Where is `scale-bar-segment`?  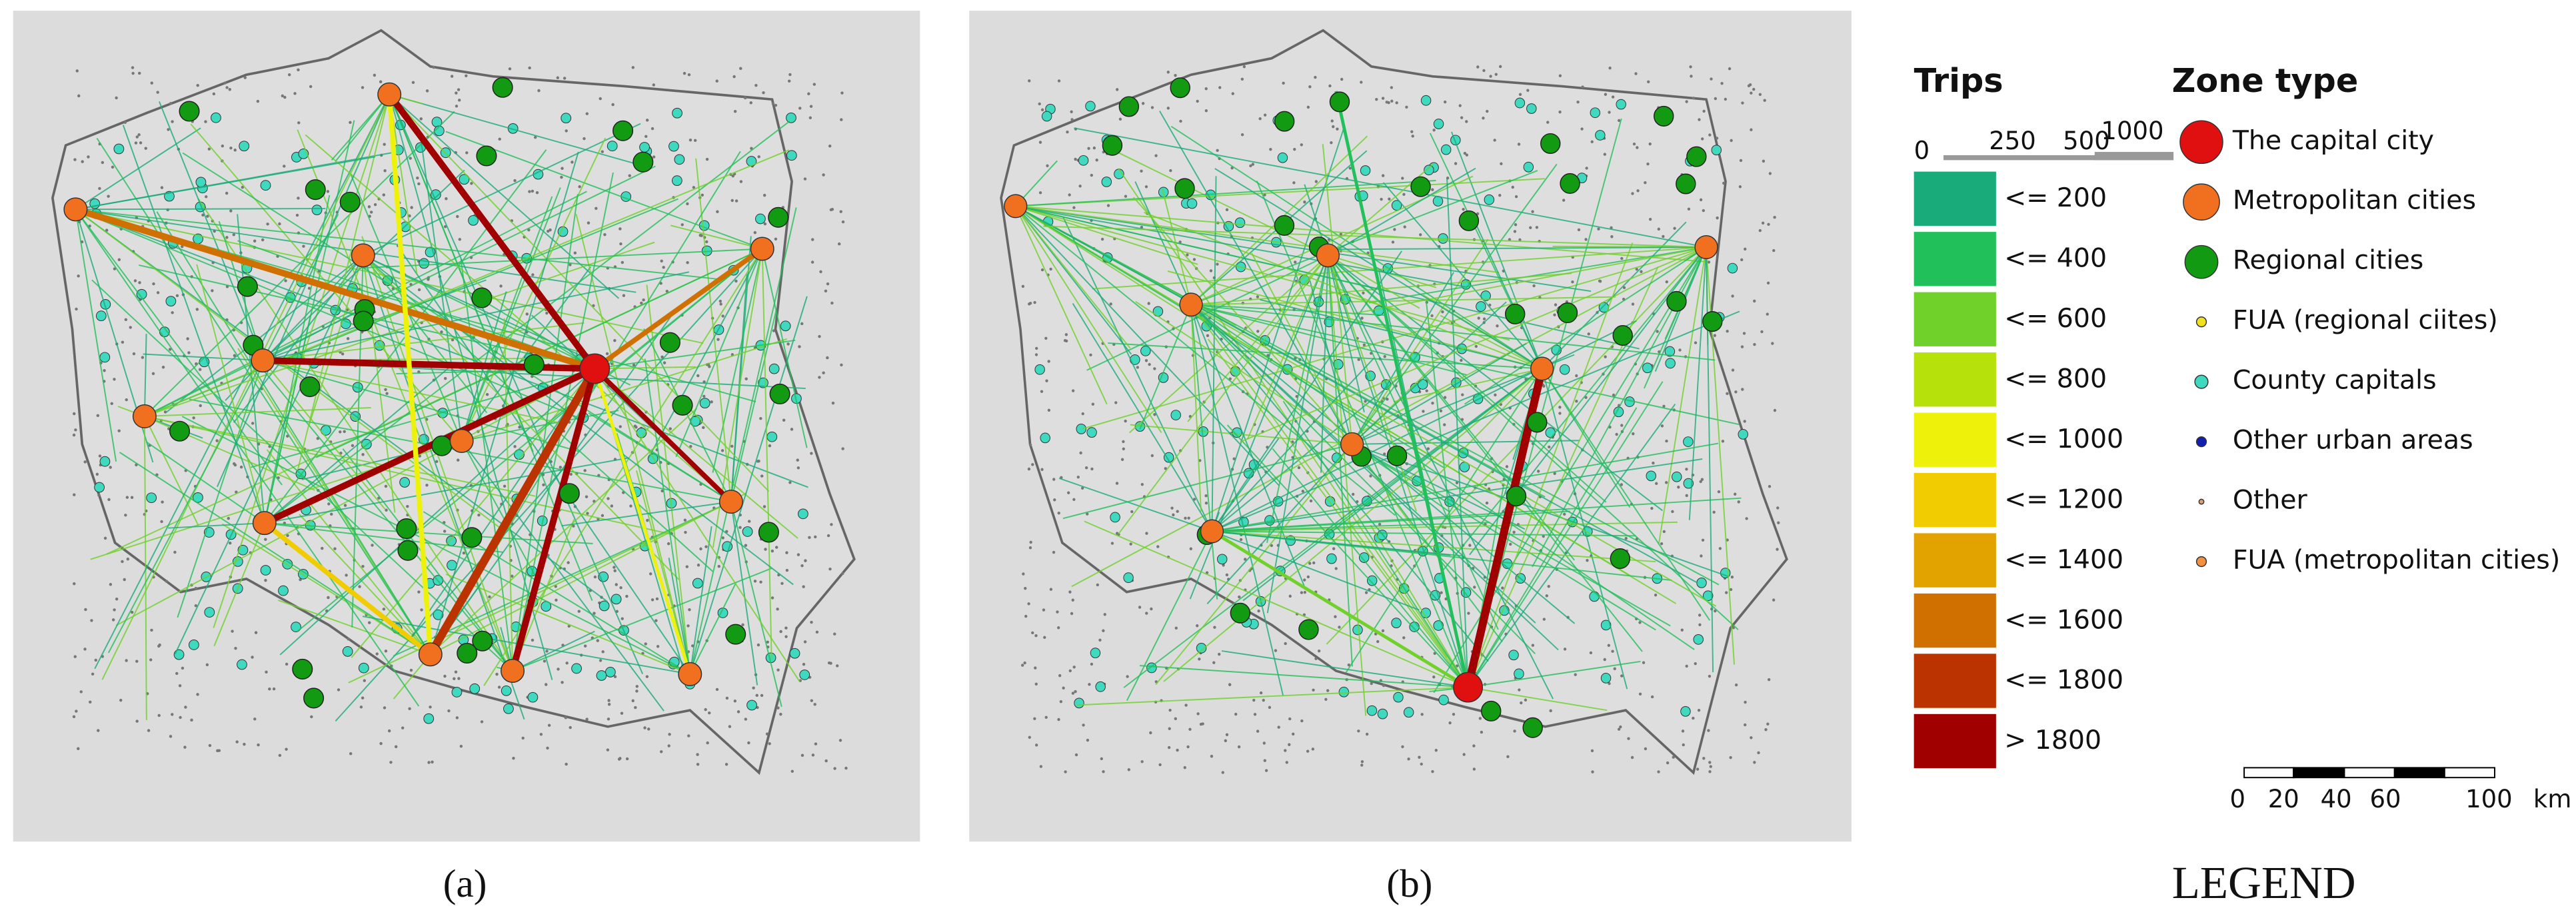
scale-bar-segment is located at coordinates (2369, 773).